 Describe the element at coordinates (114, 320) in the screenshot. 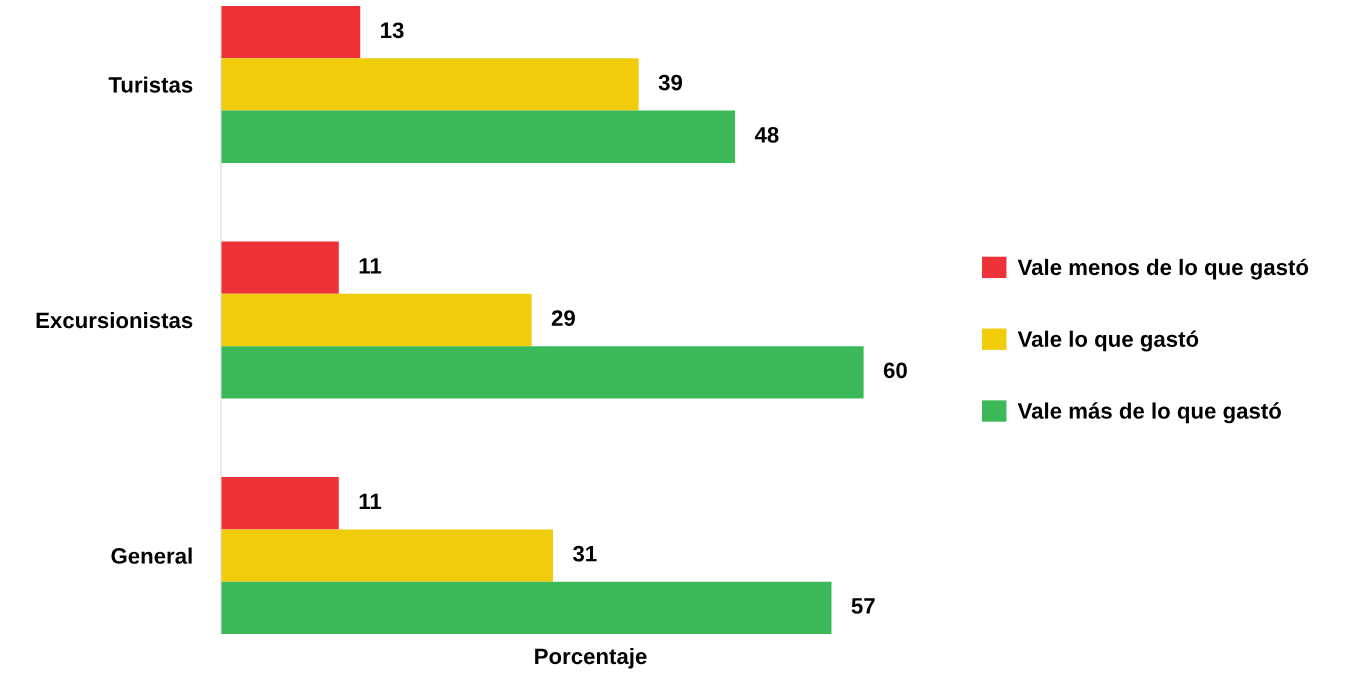

I see `y-tick-label: Excursionistas` at that location.